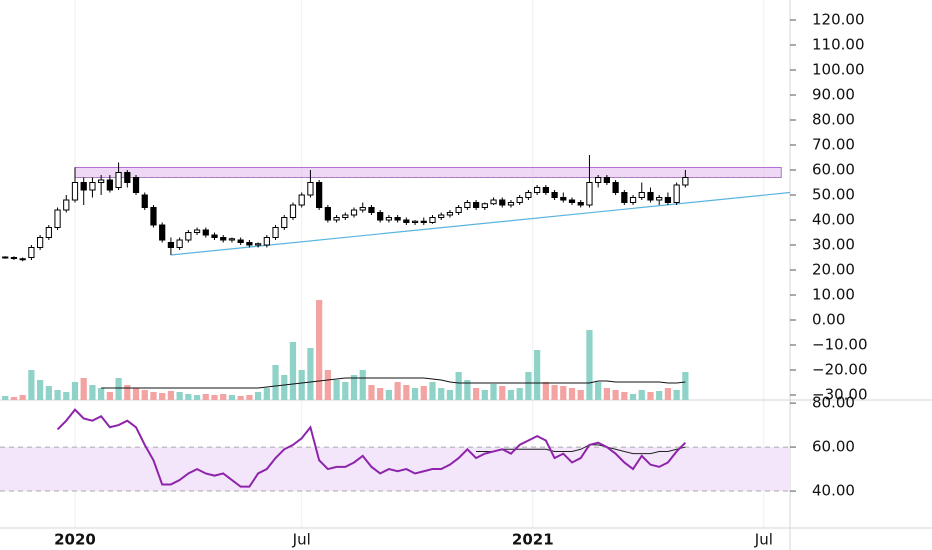 The image size is (932, 550). Describe the element at coordinates (833, 491) in the screenshot. I see `rsi-tick-label: 40.00` at that location.